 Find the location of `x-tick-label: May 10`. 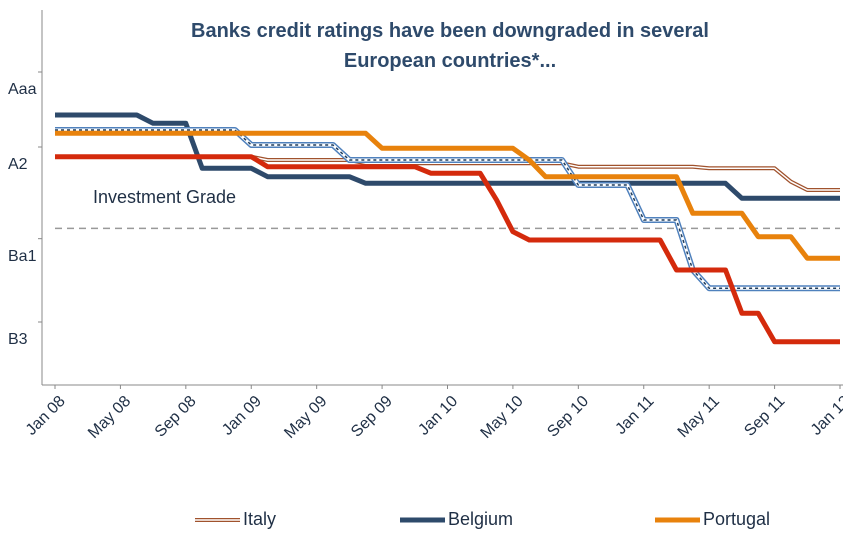

x-tick-label: May 10 is located at coordinates (502, 417).